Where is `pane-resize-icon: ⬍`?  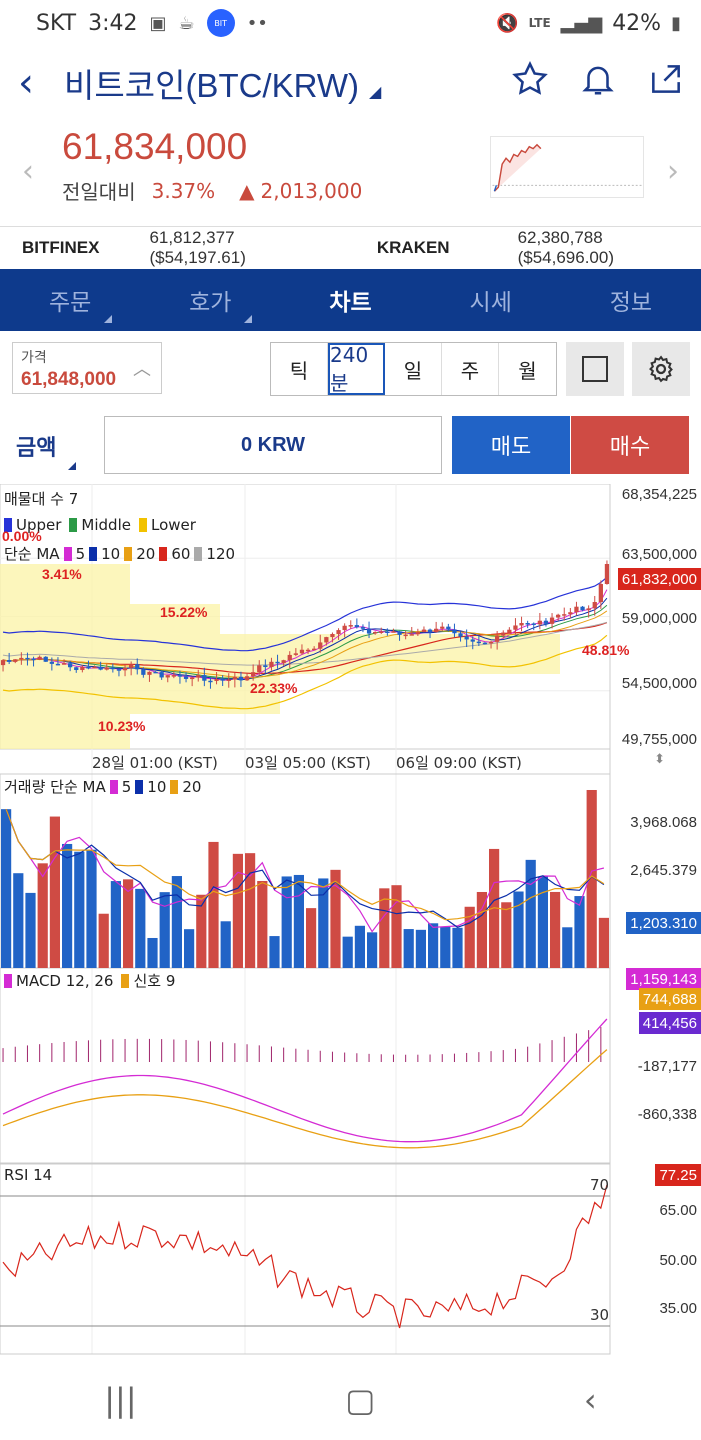
pane-resize-icon: ⬍ is located at coordinates (659, 759).